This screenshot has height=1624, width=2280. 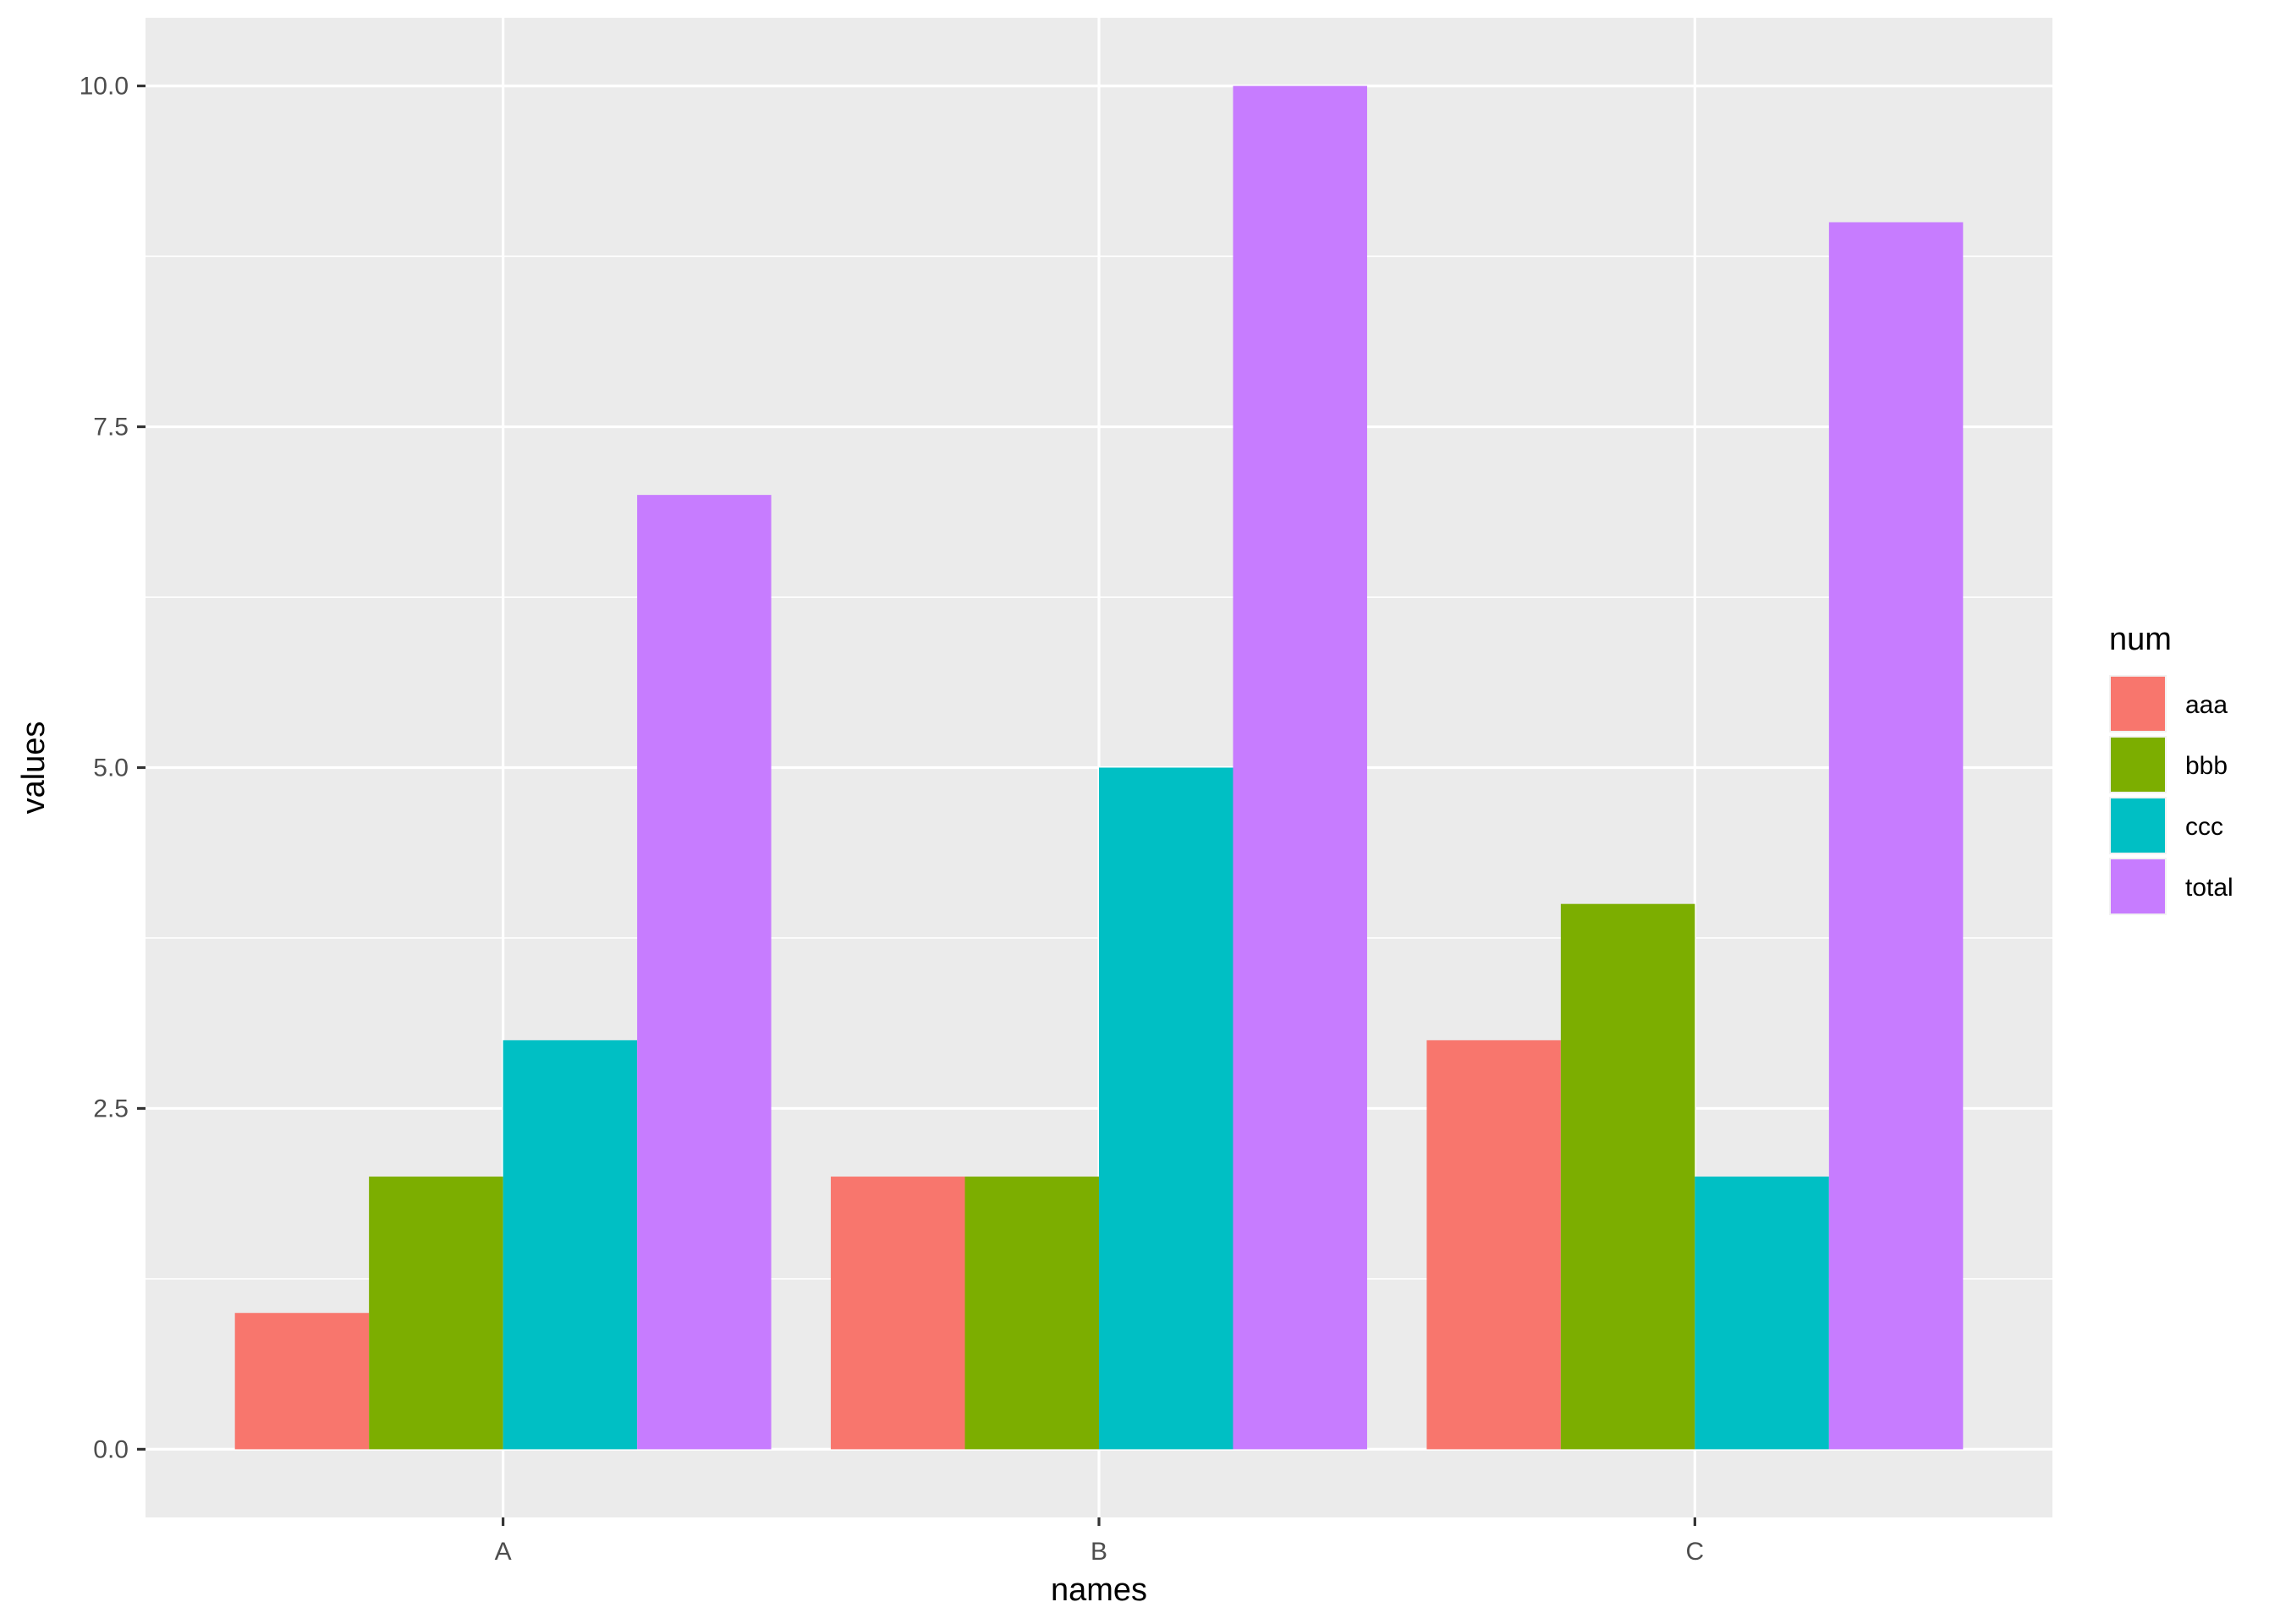 What do you see at coordinates (2209, 888) in the screenshot?
I see `legend-label-total: total` at bounding box center [2209, 888].